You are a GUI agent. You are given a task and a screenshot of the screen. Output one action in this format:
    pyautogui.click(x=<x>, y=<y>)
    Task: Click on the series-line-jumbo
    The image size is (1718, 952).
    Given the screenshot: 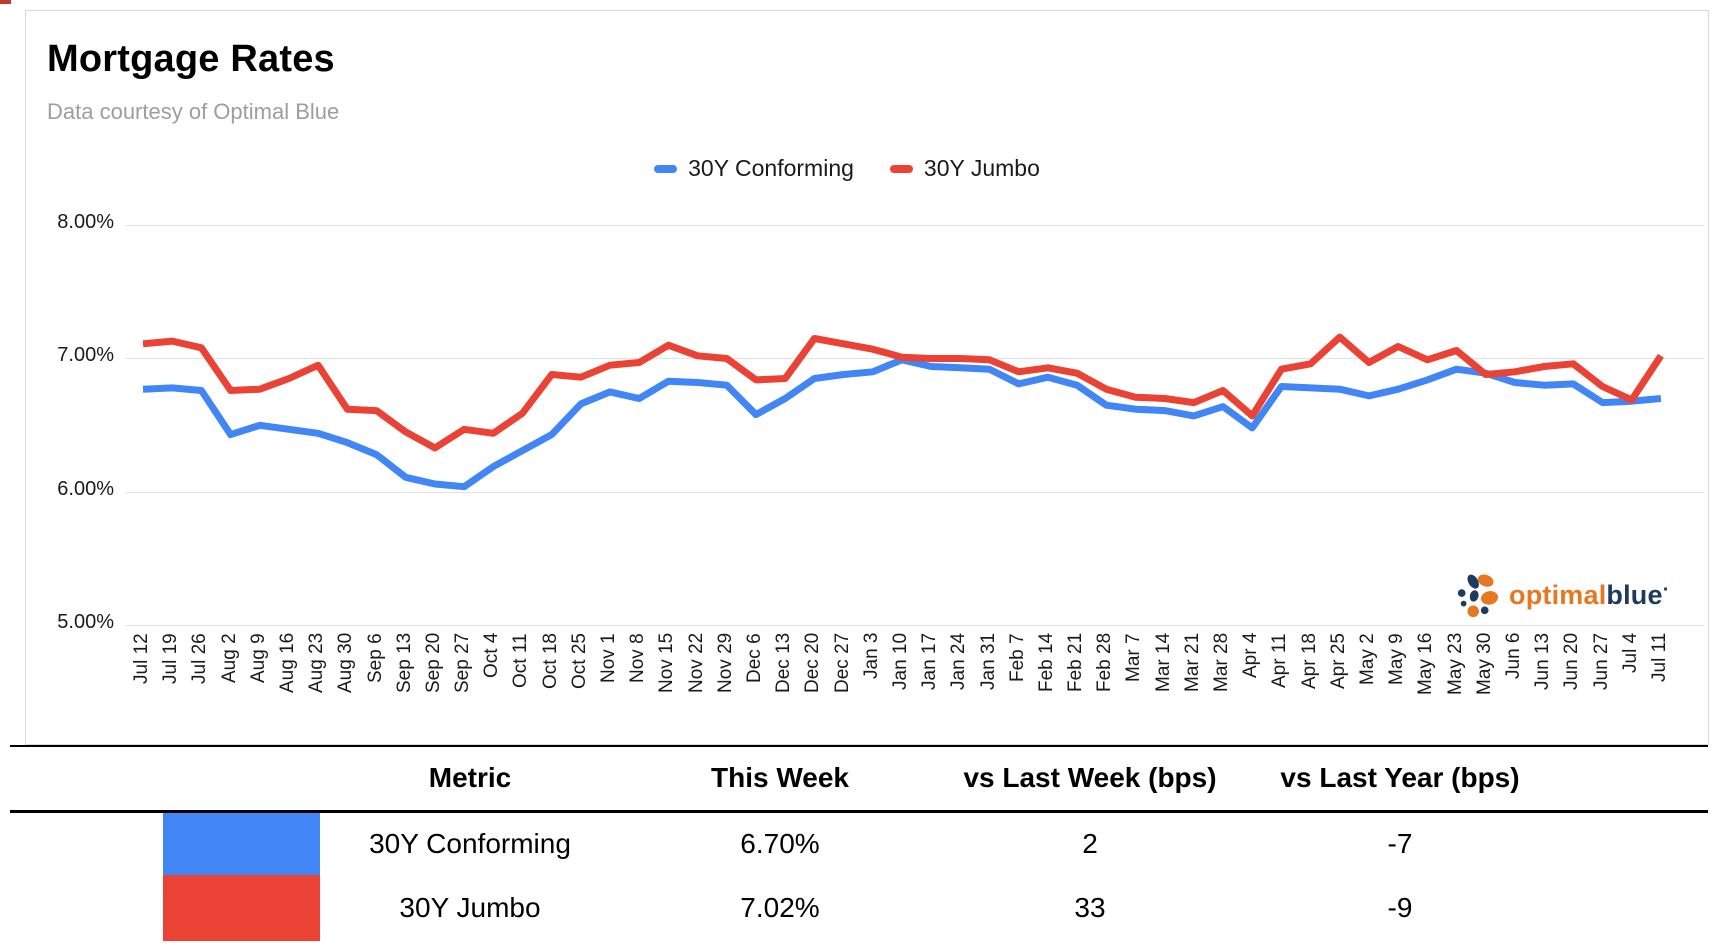 What is the action you would take?
    pyautogui.click(x=903, y=392)
    